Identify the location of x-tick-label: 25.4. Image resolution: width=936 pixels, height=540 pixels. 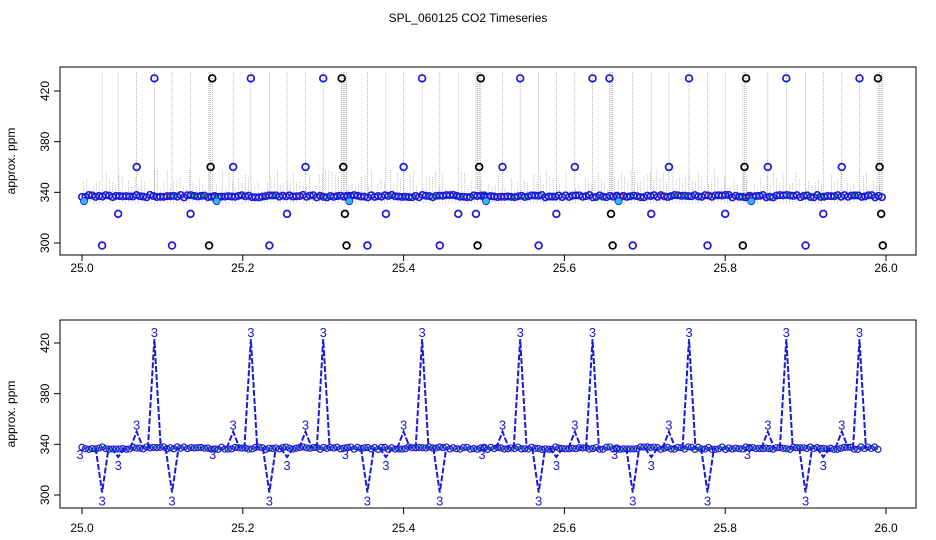
(404, 268).